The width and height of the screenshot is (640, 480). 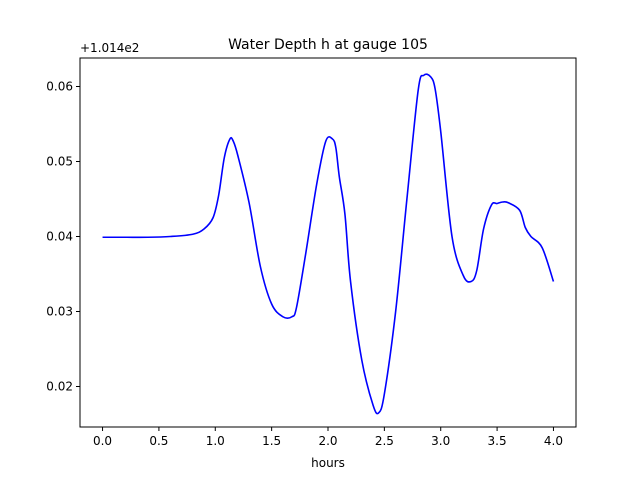 What do you see at coordinates (102, 441) in the screenshot?
I see `x-tick-label: 0.0` at bounding box center [102, 441].